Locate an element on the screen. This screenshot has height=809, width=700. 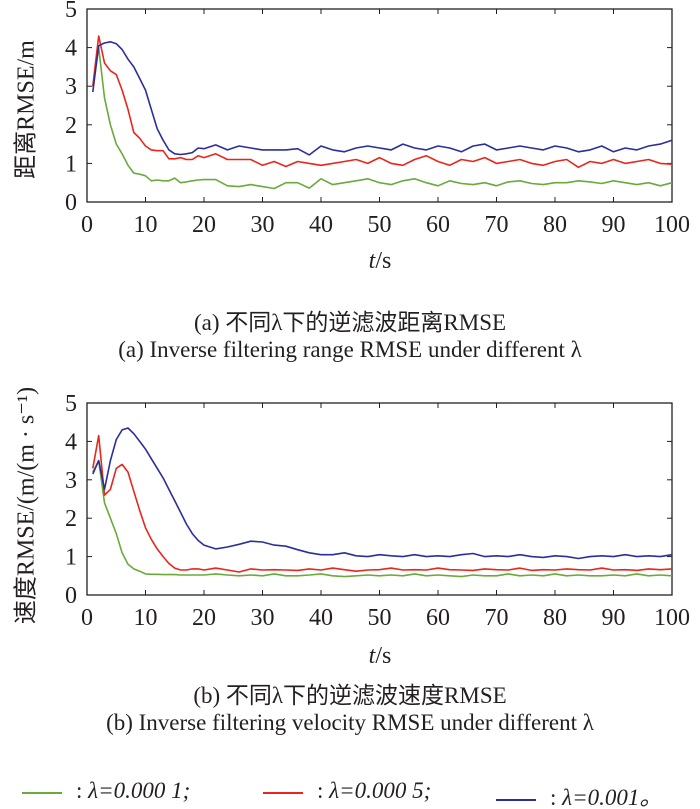
chart-b-xtick-label: 80 is located at coordinates (555, 618).